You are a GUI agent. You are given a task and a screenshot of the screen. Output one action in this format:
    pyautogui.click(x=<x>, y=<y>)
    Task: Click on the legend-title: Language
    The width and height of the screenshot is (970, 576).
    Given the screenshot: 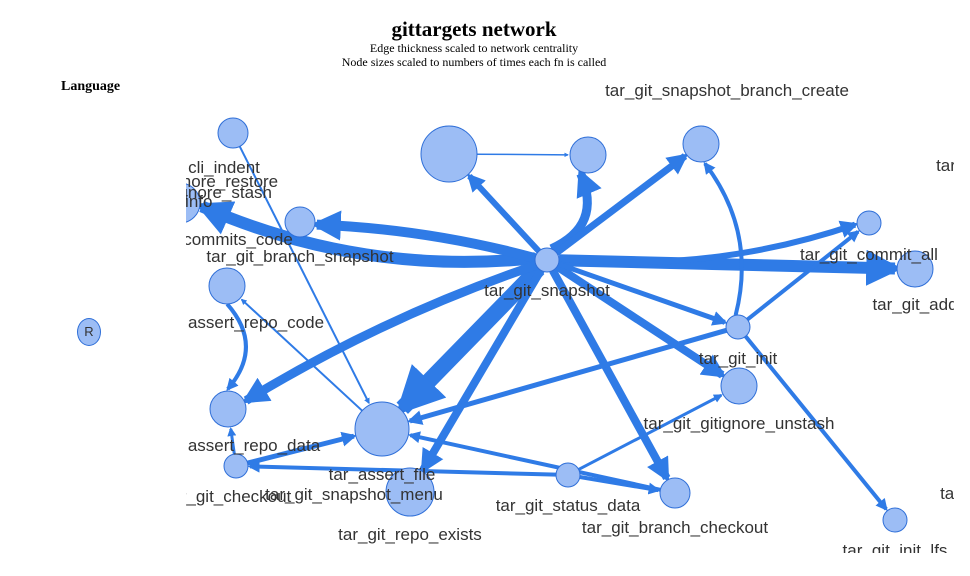 What is the action you would take?
    pyautogui.click(x=91, y=86)
    